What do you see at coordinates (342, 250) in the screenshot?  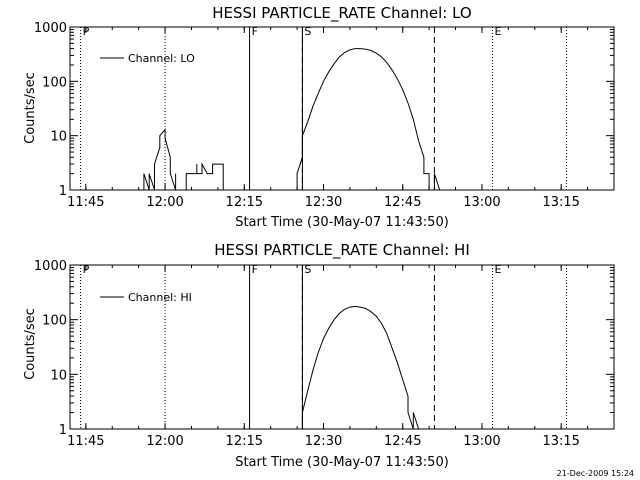 I see `chart-title: HESSI PARTICLE_RATE Channel: HI` at bounding box center [342, 250].